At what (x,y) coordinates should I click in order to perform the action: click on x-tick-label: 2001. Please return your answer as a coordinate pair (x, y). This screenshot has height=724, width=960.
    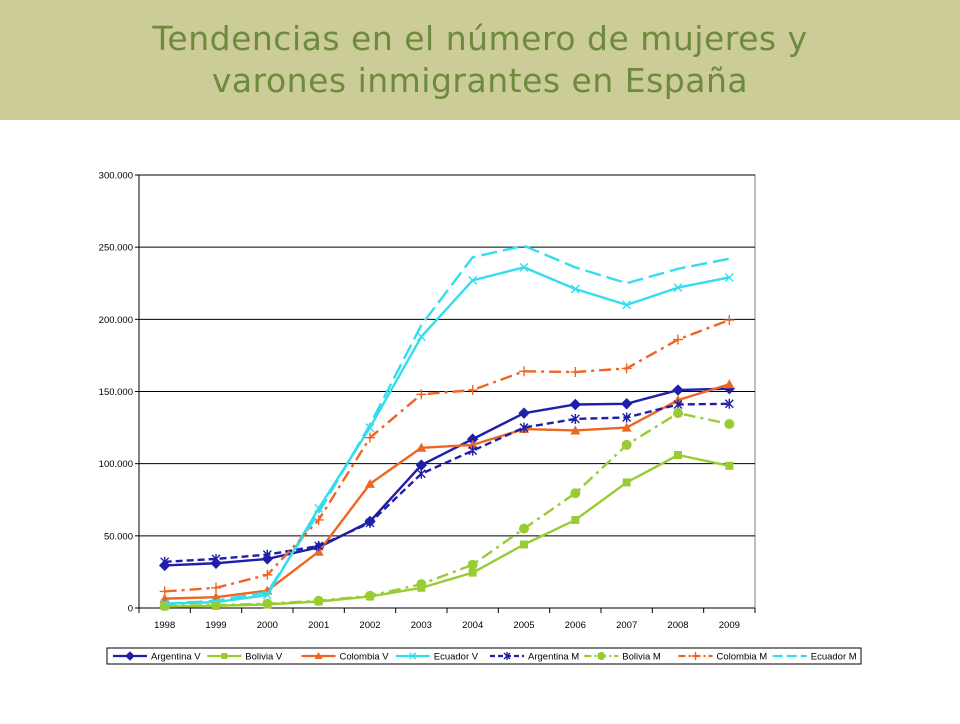
    Looking at the image, I should click on (318, 625).